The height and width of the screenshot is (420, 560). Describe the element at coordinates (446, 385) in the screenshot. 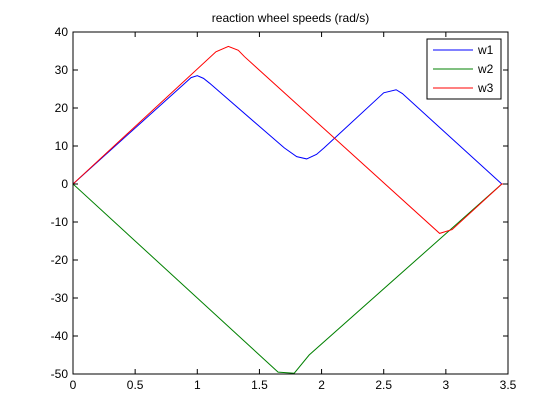

I see `x-tick-label: 3` at that location.